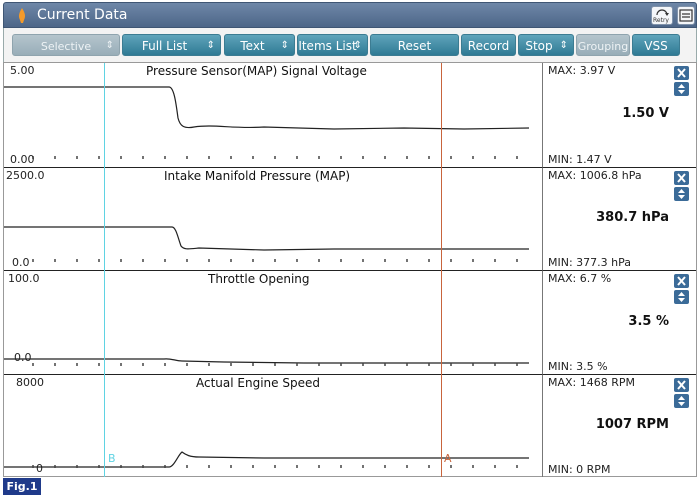 This screenshot has height=498, width=700. Describe the element at coordinates (66, 55) in the screenshot. I see `selective-display-select: Selective Display ⇕` at that location.